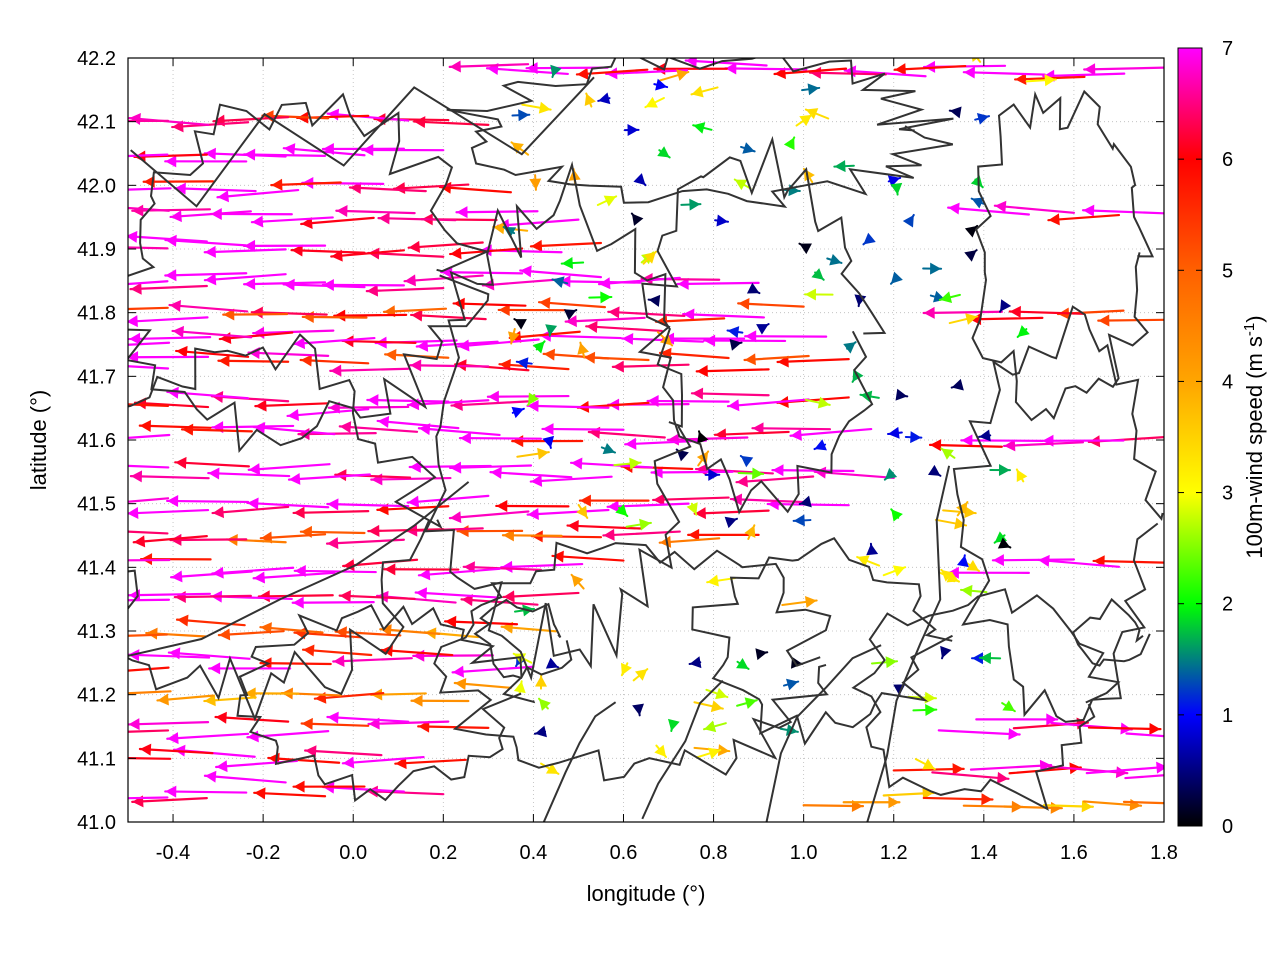 Image resolution: width=1280 pixels, height=960 pixels. Describe the element at coordinates (533, 853) in the screenshot. I see `x-tick-label: 0.4` at that location.